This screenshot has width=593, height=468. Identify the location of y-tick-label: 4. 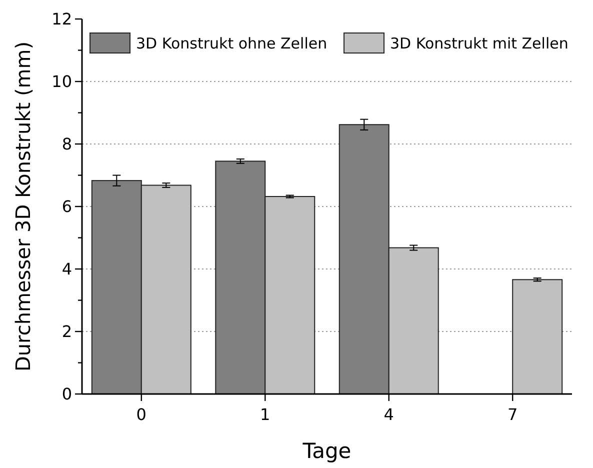
(67, 269).